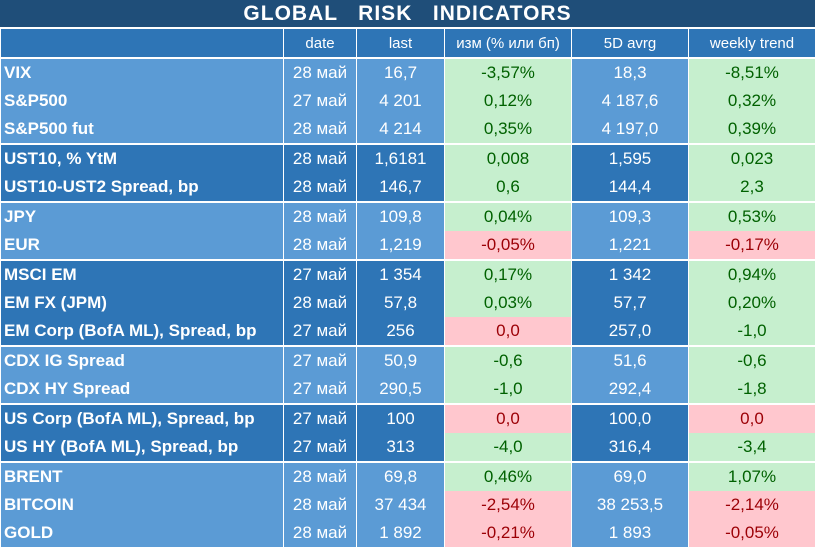 The height and width of the screenshot is (547, 815). What do you see at coordinates (508, 360) in the screenshot?
I see `change-cell: -0,6` at bounding box center [508, 360].